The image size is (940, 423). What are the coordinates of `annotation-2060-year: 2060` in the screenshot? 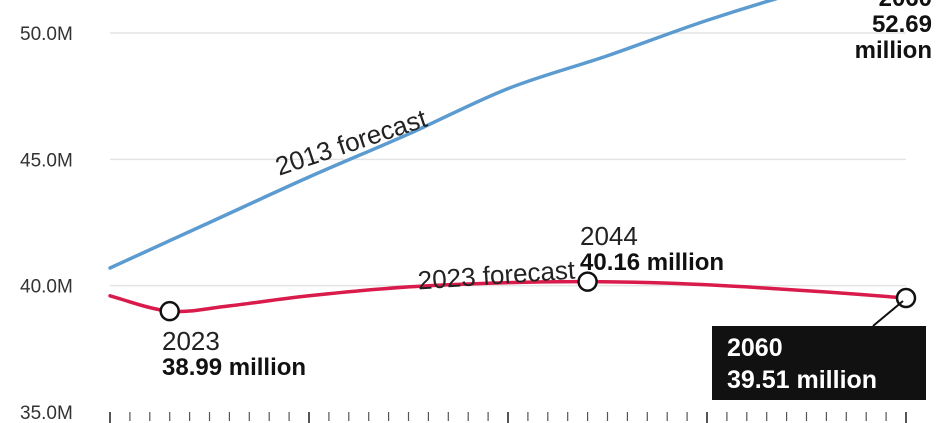 It's located at (755, 348).